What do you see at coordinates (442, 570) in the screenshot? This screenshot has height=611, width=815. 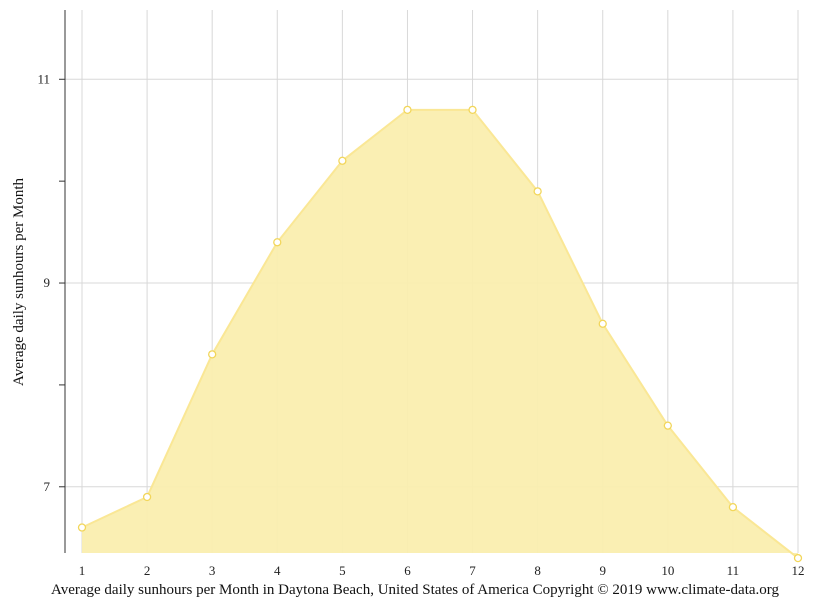 I see `x-axis-tick-labels: 1 2 3 4 5 6 7 8 9 10 11 12` at bounding box center [442, 570].